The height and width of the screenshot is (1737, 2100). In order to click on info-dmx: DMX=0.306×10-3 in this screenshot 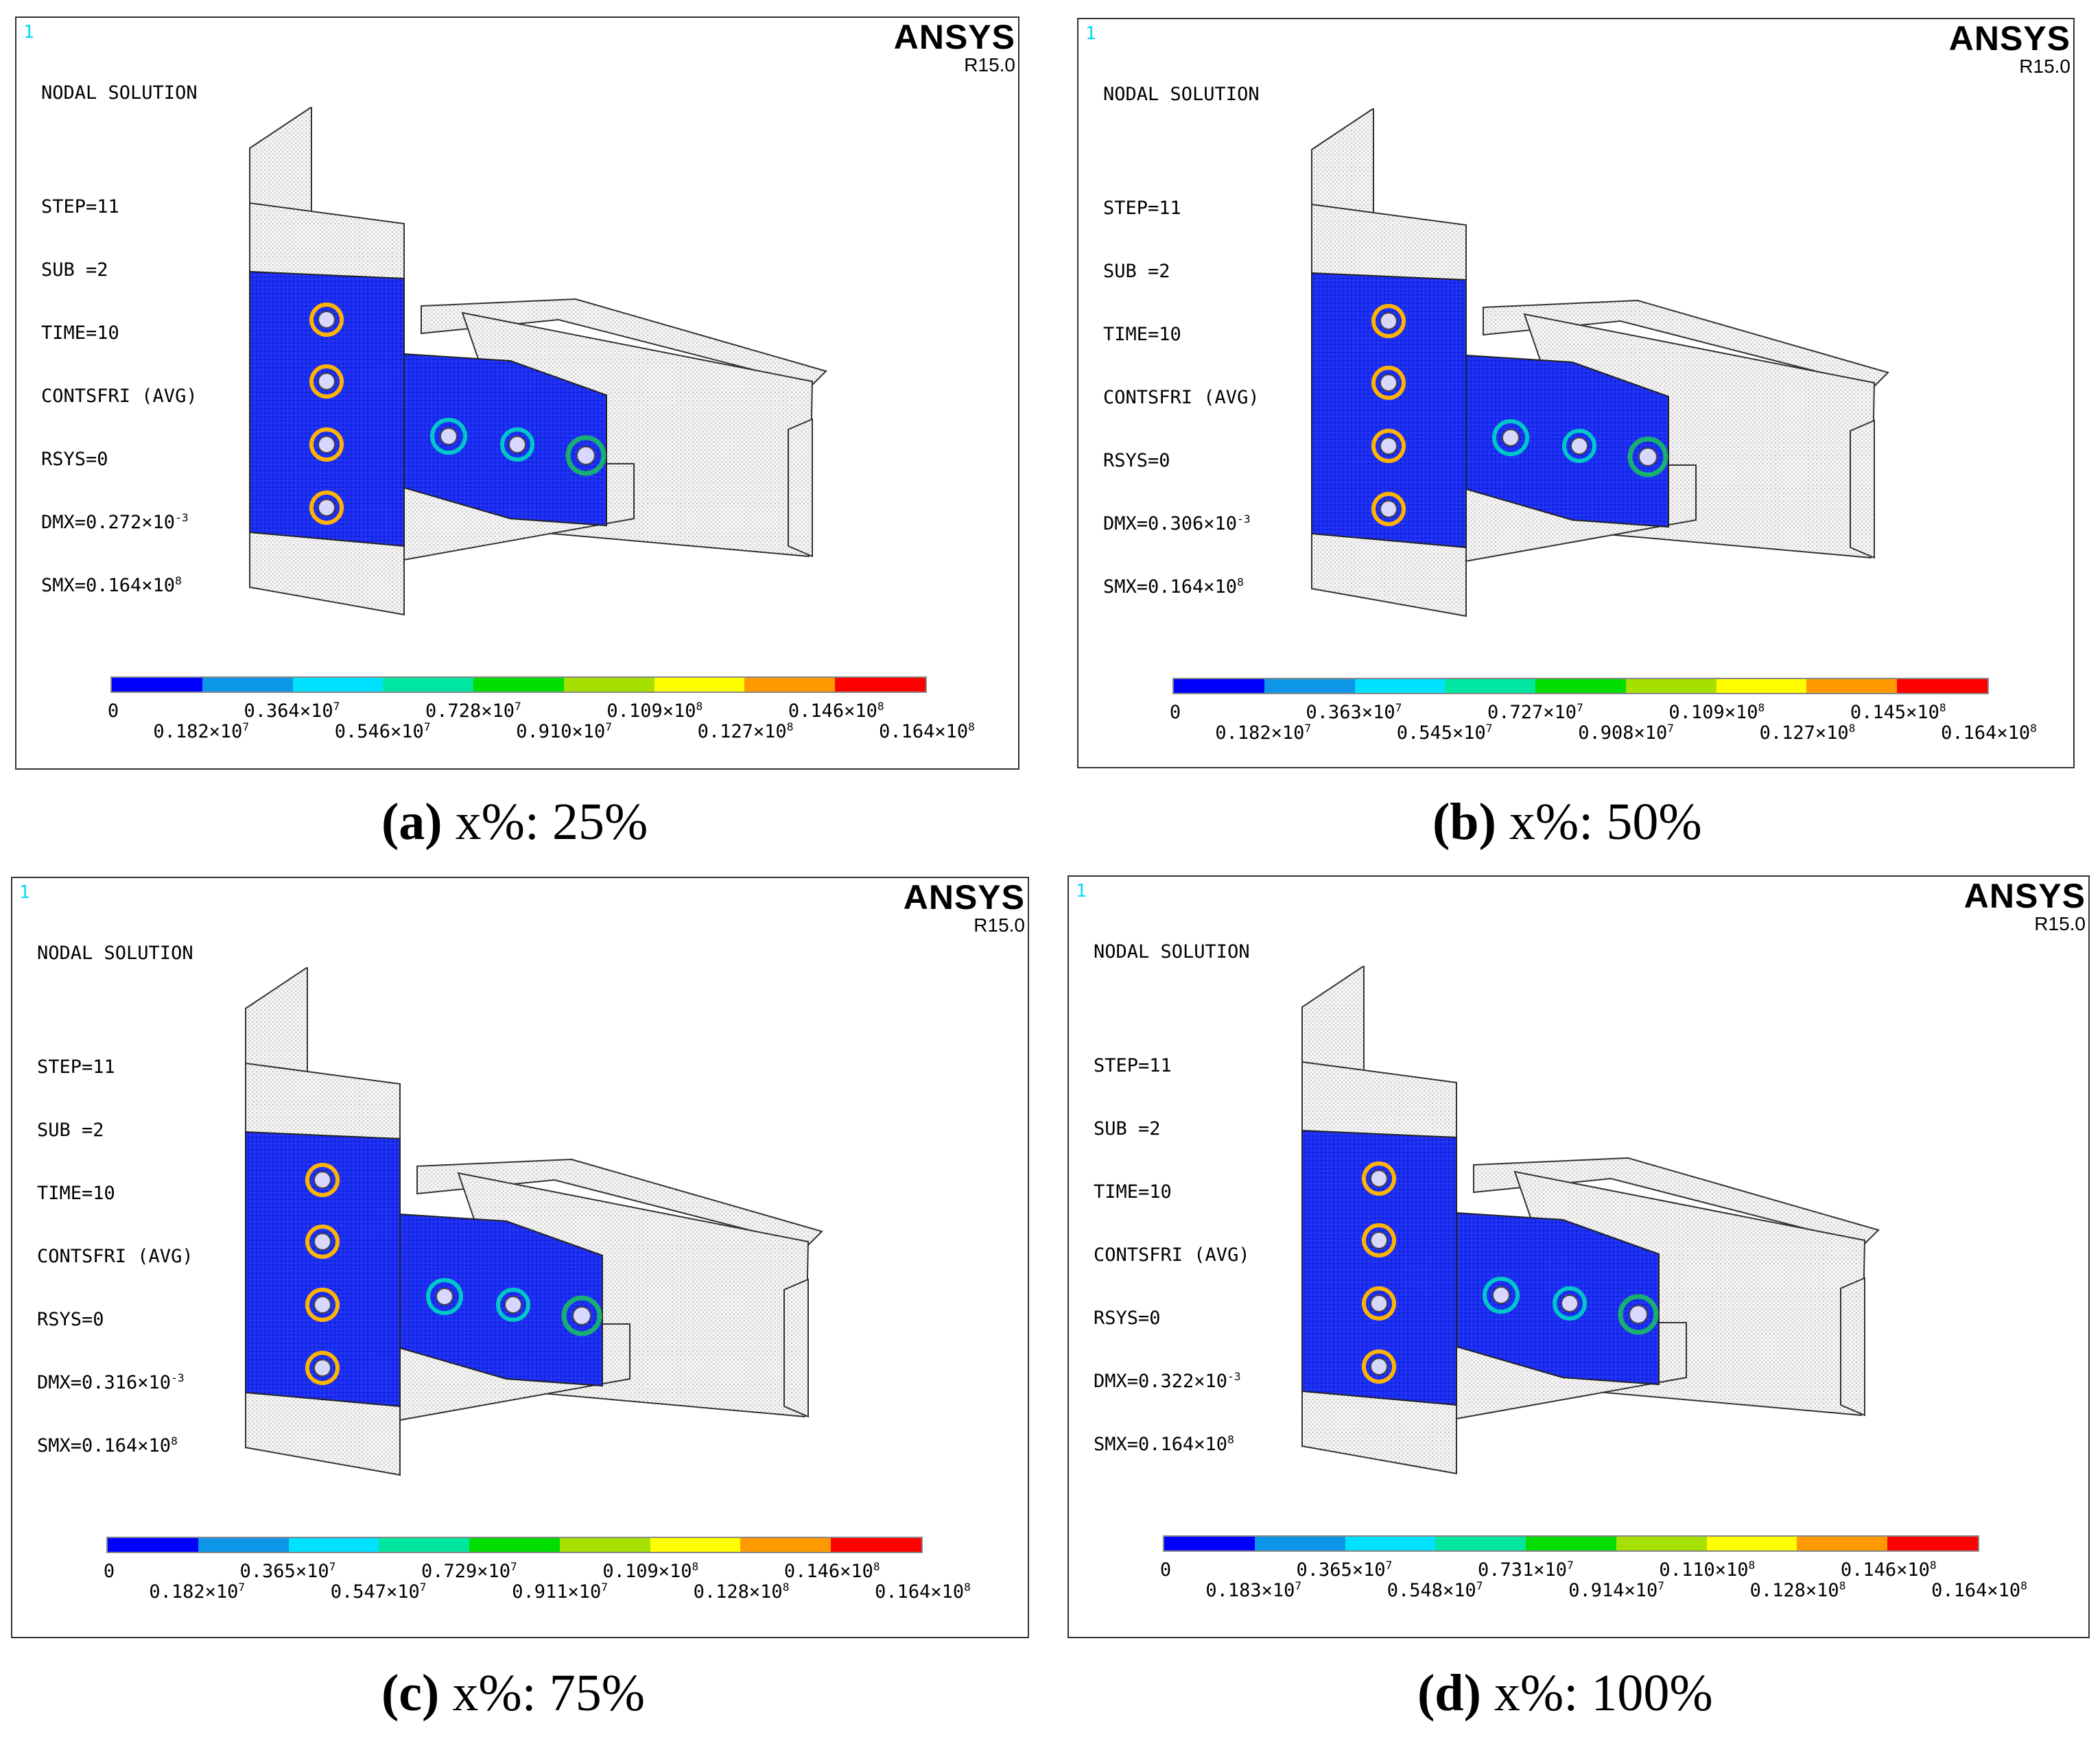, I will do `click(1177, 523)`.